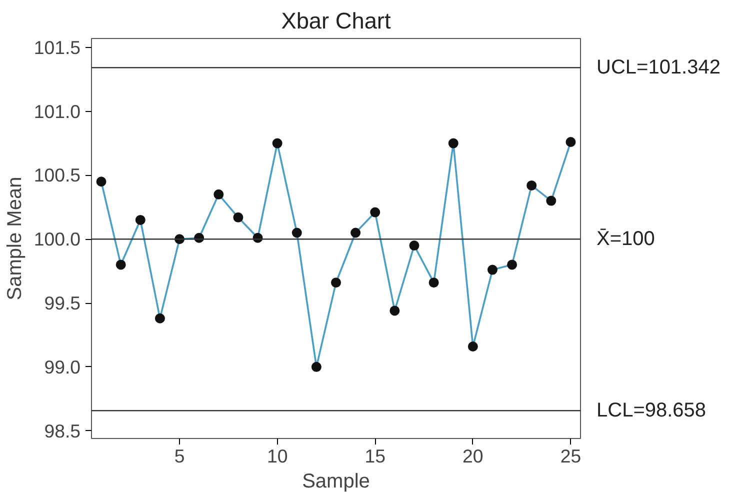  I want to click on y-tick-label: 101.0, so click(57, 111).